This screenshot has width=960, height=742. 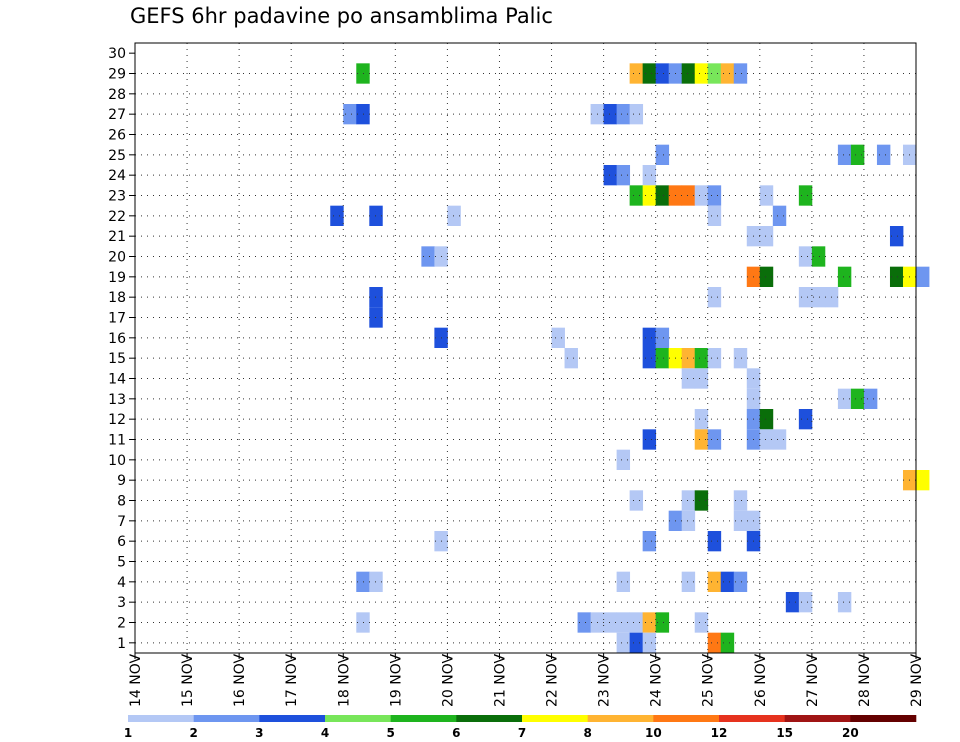 I want to click on y-tick-label: 22, so click(x=117, y=217).